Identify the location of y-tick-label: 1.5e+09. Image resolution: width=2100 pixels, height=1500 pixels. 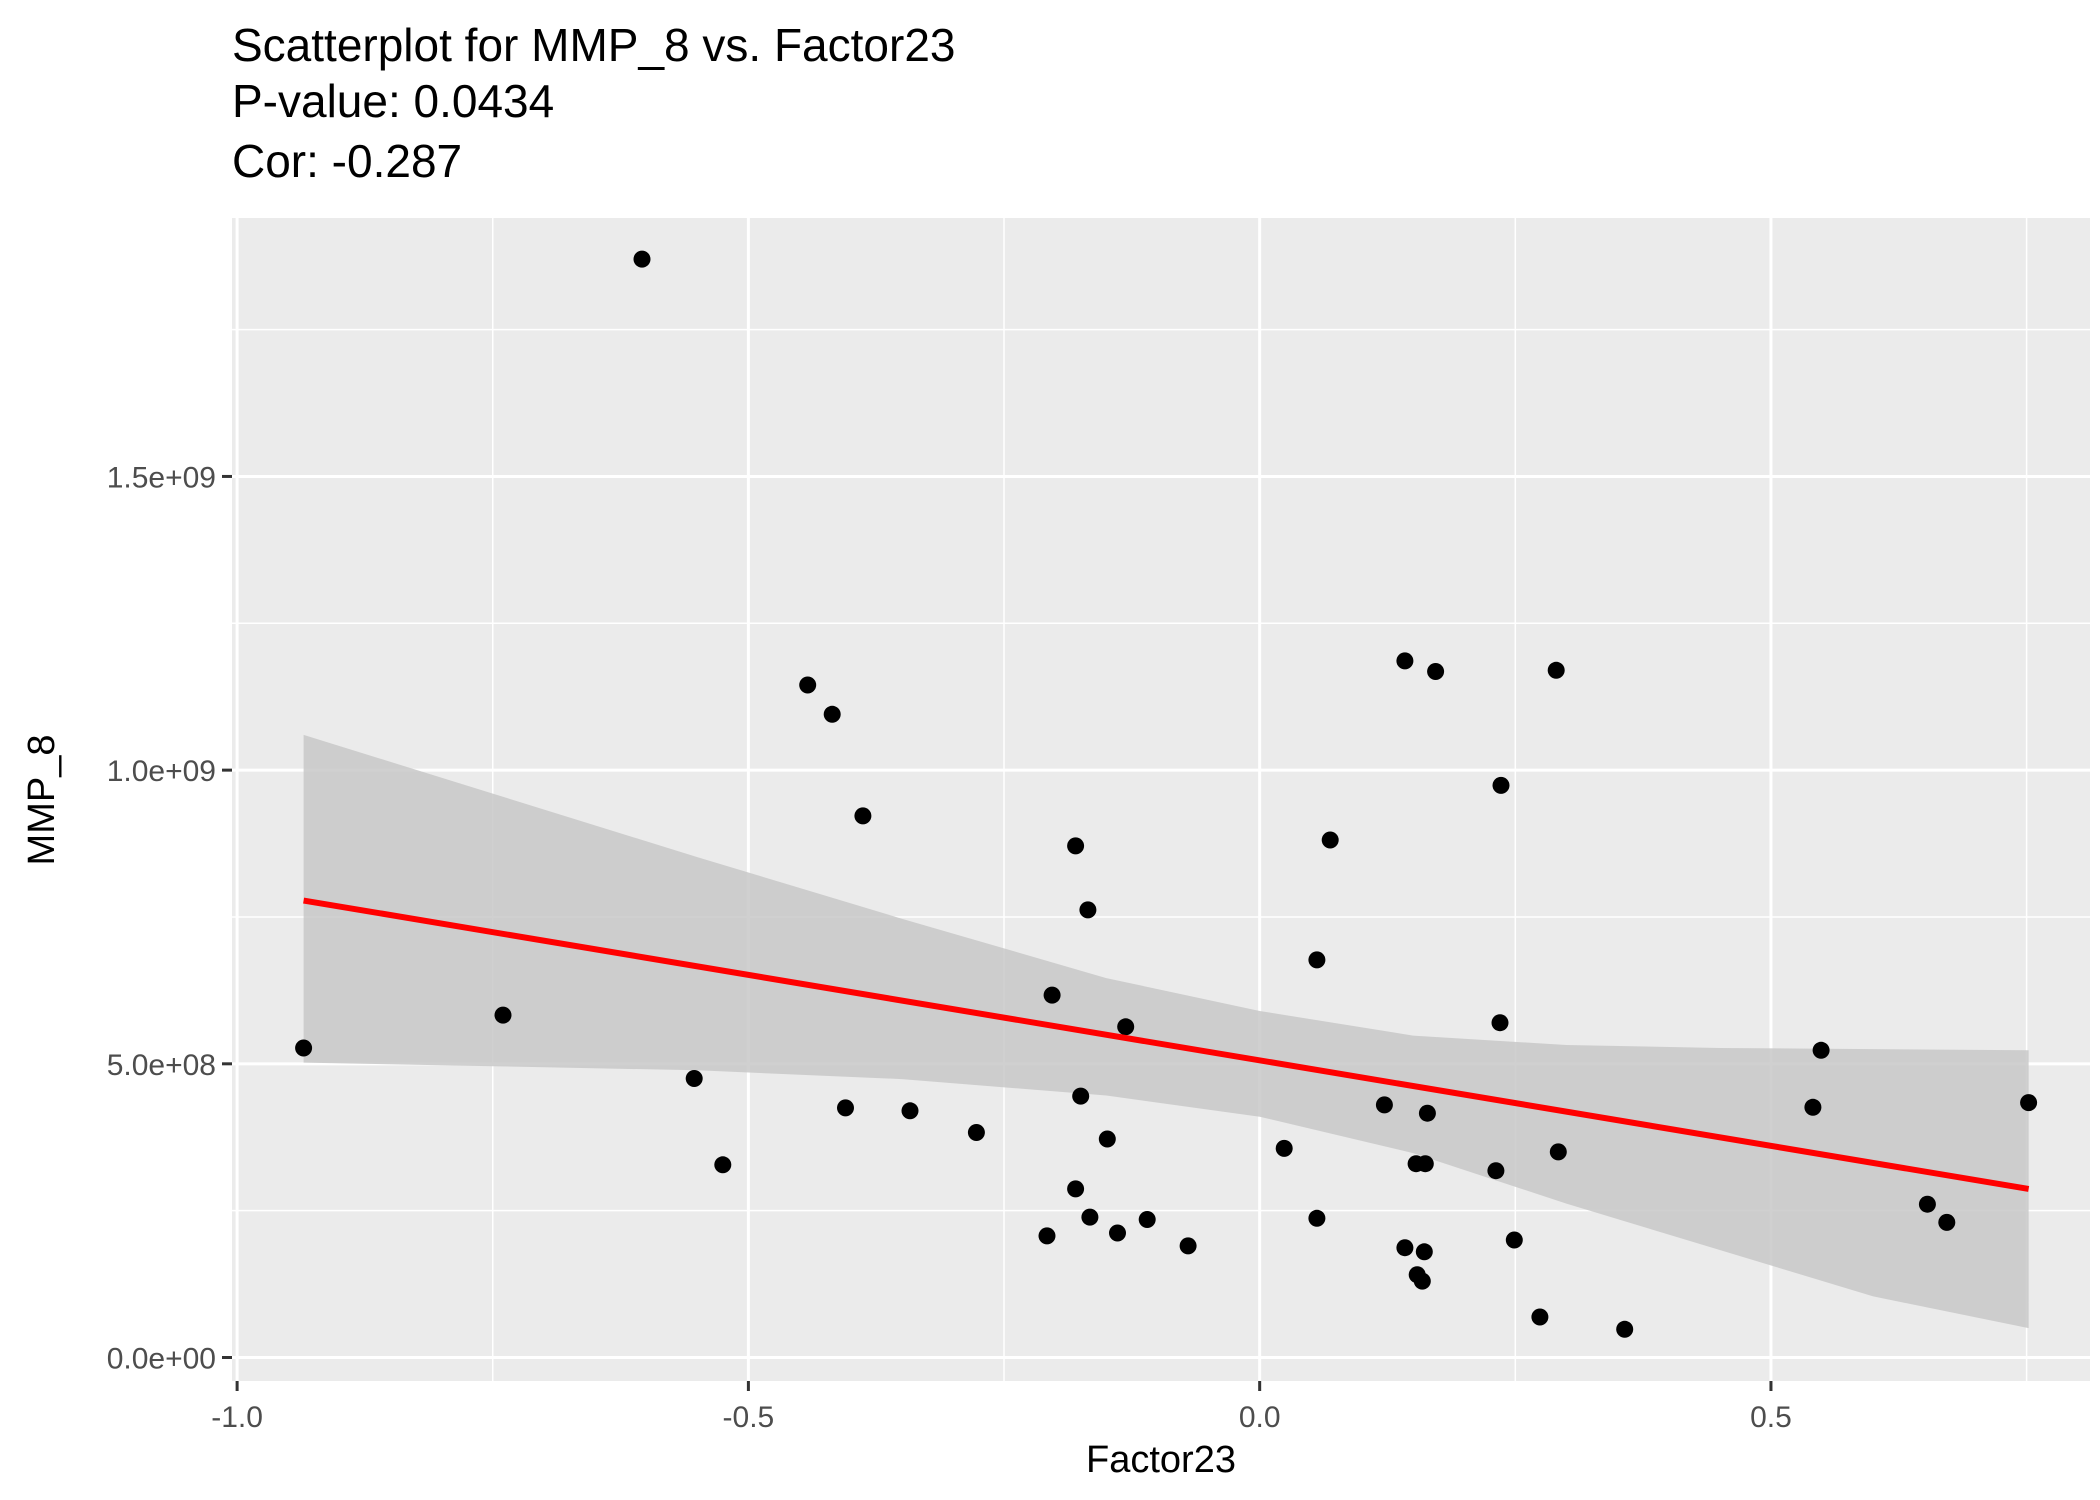
(161, 477).